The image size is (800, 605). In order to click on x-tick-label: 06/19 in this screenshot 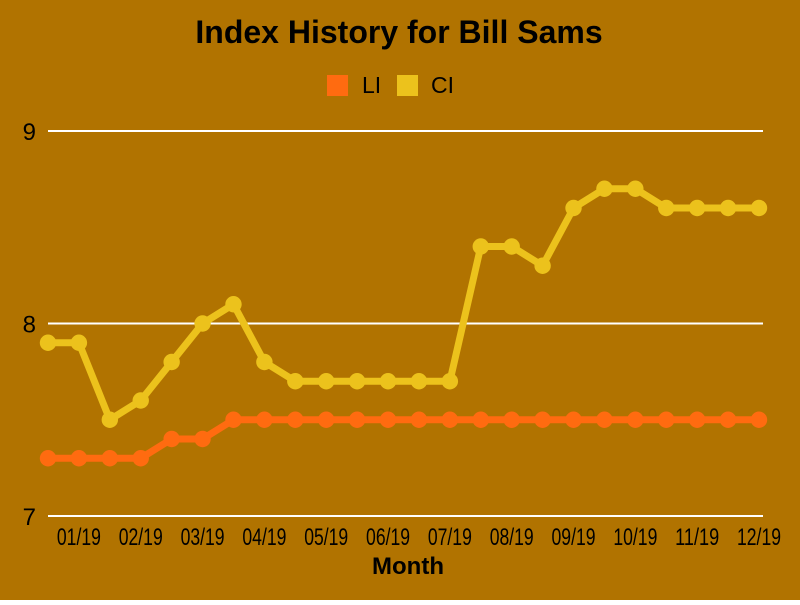, I will do `click(388, 537)`.